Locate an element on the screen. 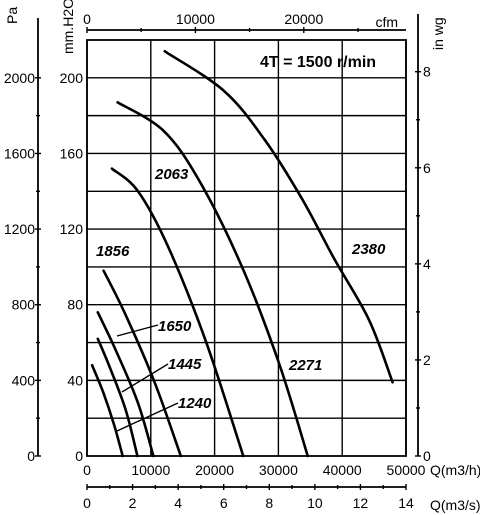 This screenshot has height=515, width=480. qm3s-tick-label: 2 is located at coordinates (133, 503).